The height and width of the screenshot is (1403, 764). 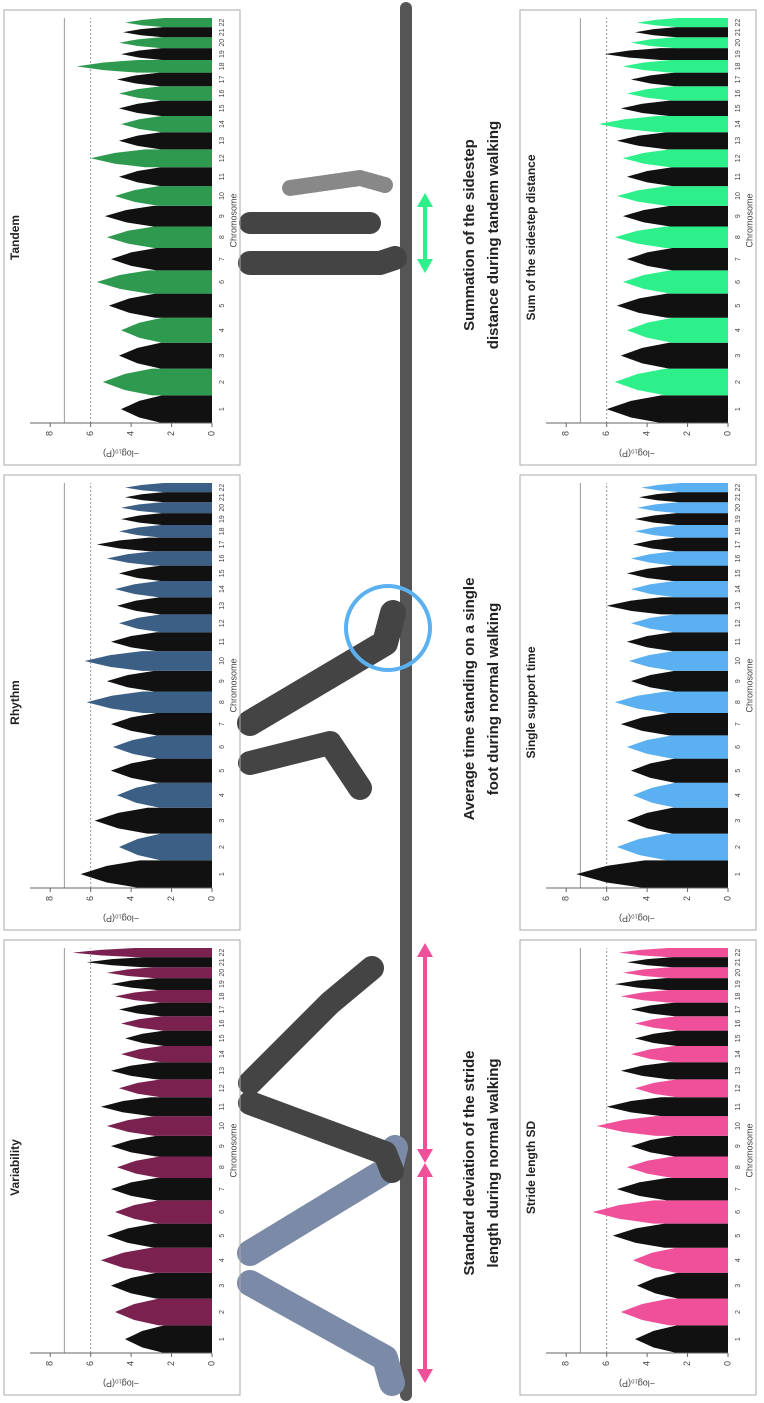 What do you see at coordinates (469, 1162) in the screenshot?
I see `description: Standard deviation of the stride` at bounding box center [469, 1162].